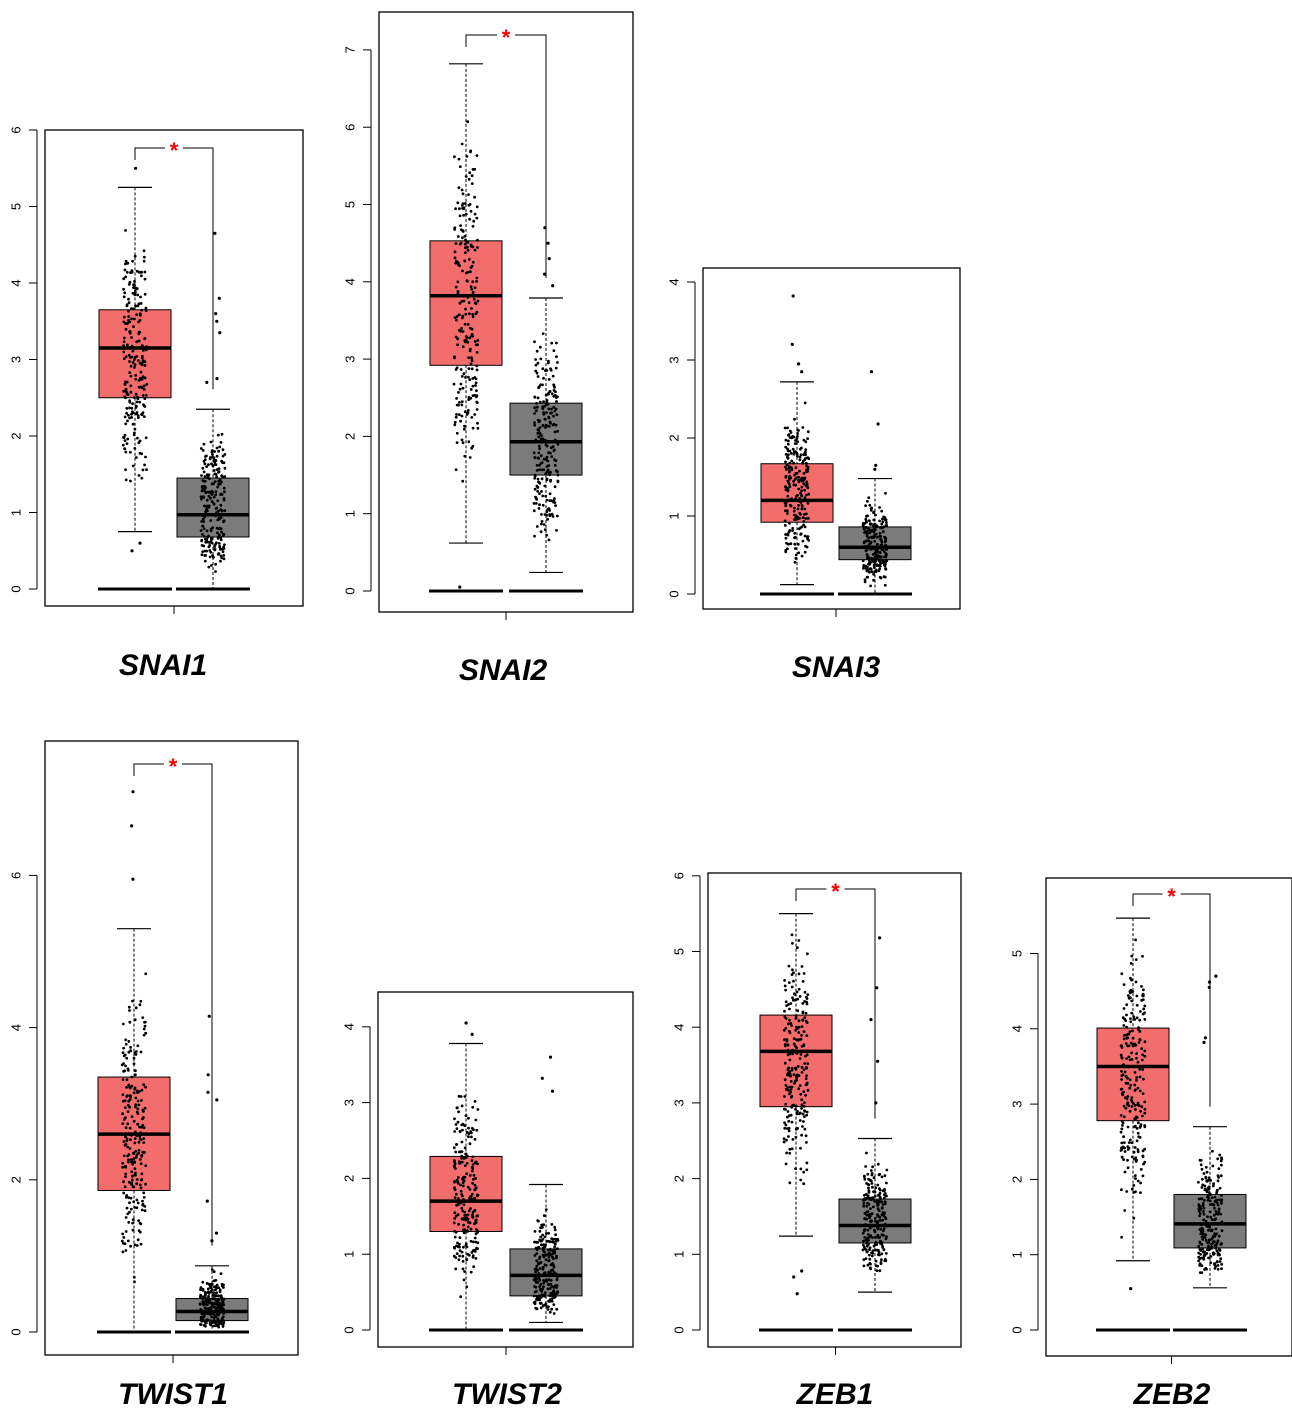 The width and height of the screenshot is (1292, 1417). I want to click on tumor-box, so click(135, 354).